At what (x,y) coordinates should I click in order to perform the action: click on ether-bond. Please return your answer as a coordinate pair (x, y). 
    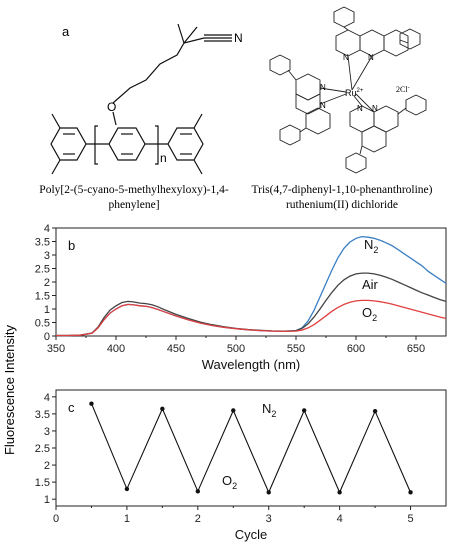
    Looking at the image, I should click on (114, 118).